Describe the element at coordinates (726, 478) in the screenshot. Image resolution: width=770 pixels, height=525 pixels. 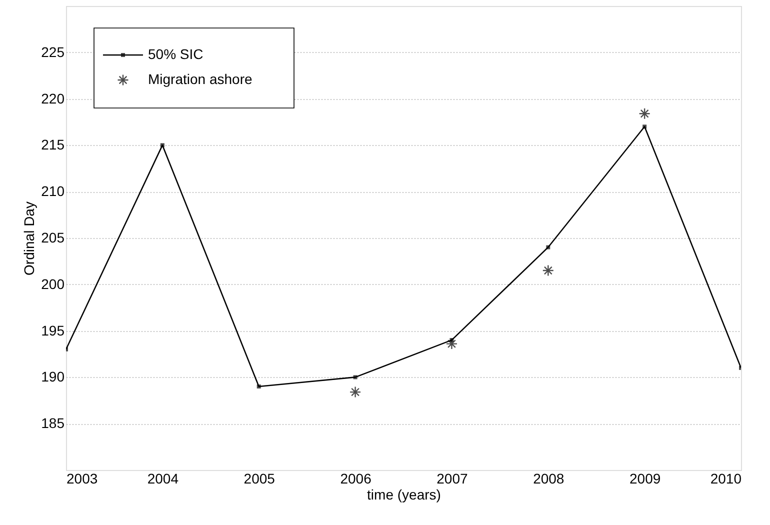
I see `x-tick-label: 2010` at that location.